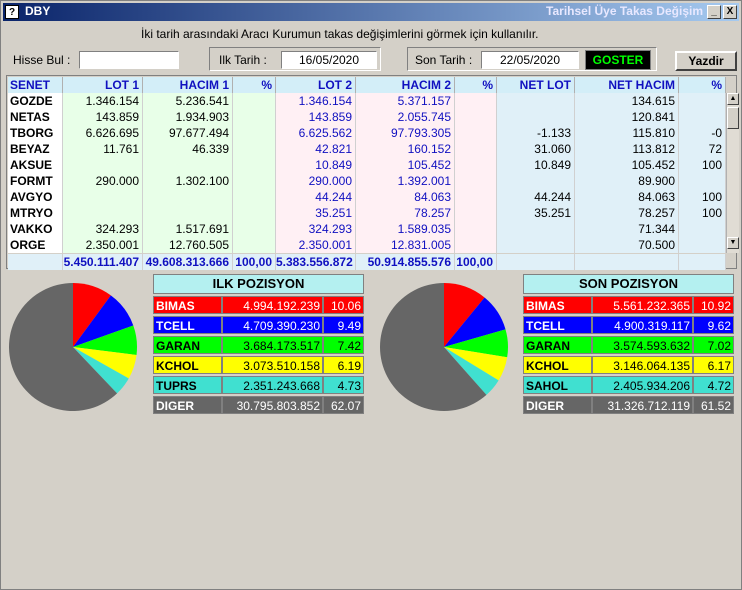 The image size is (742, 590). What do you see at coordinates (35, 149) in the screenshot?
I see `cell-senet: BEYAZ` at bounding box center [35, 149].